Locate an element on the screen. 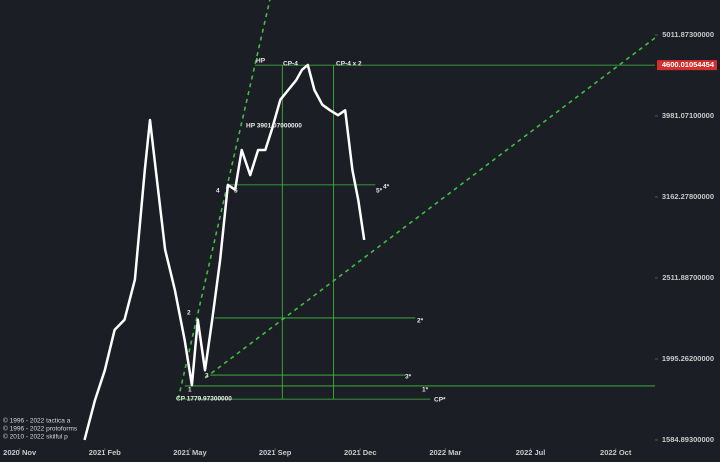 This screenshot has height=462, width=720. annotation: CP-4 is located at coordinates (290, 64).